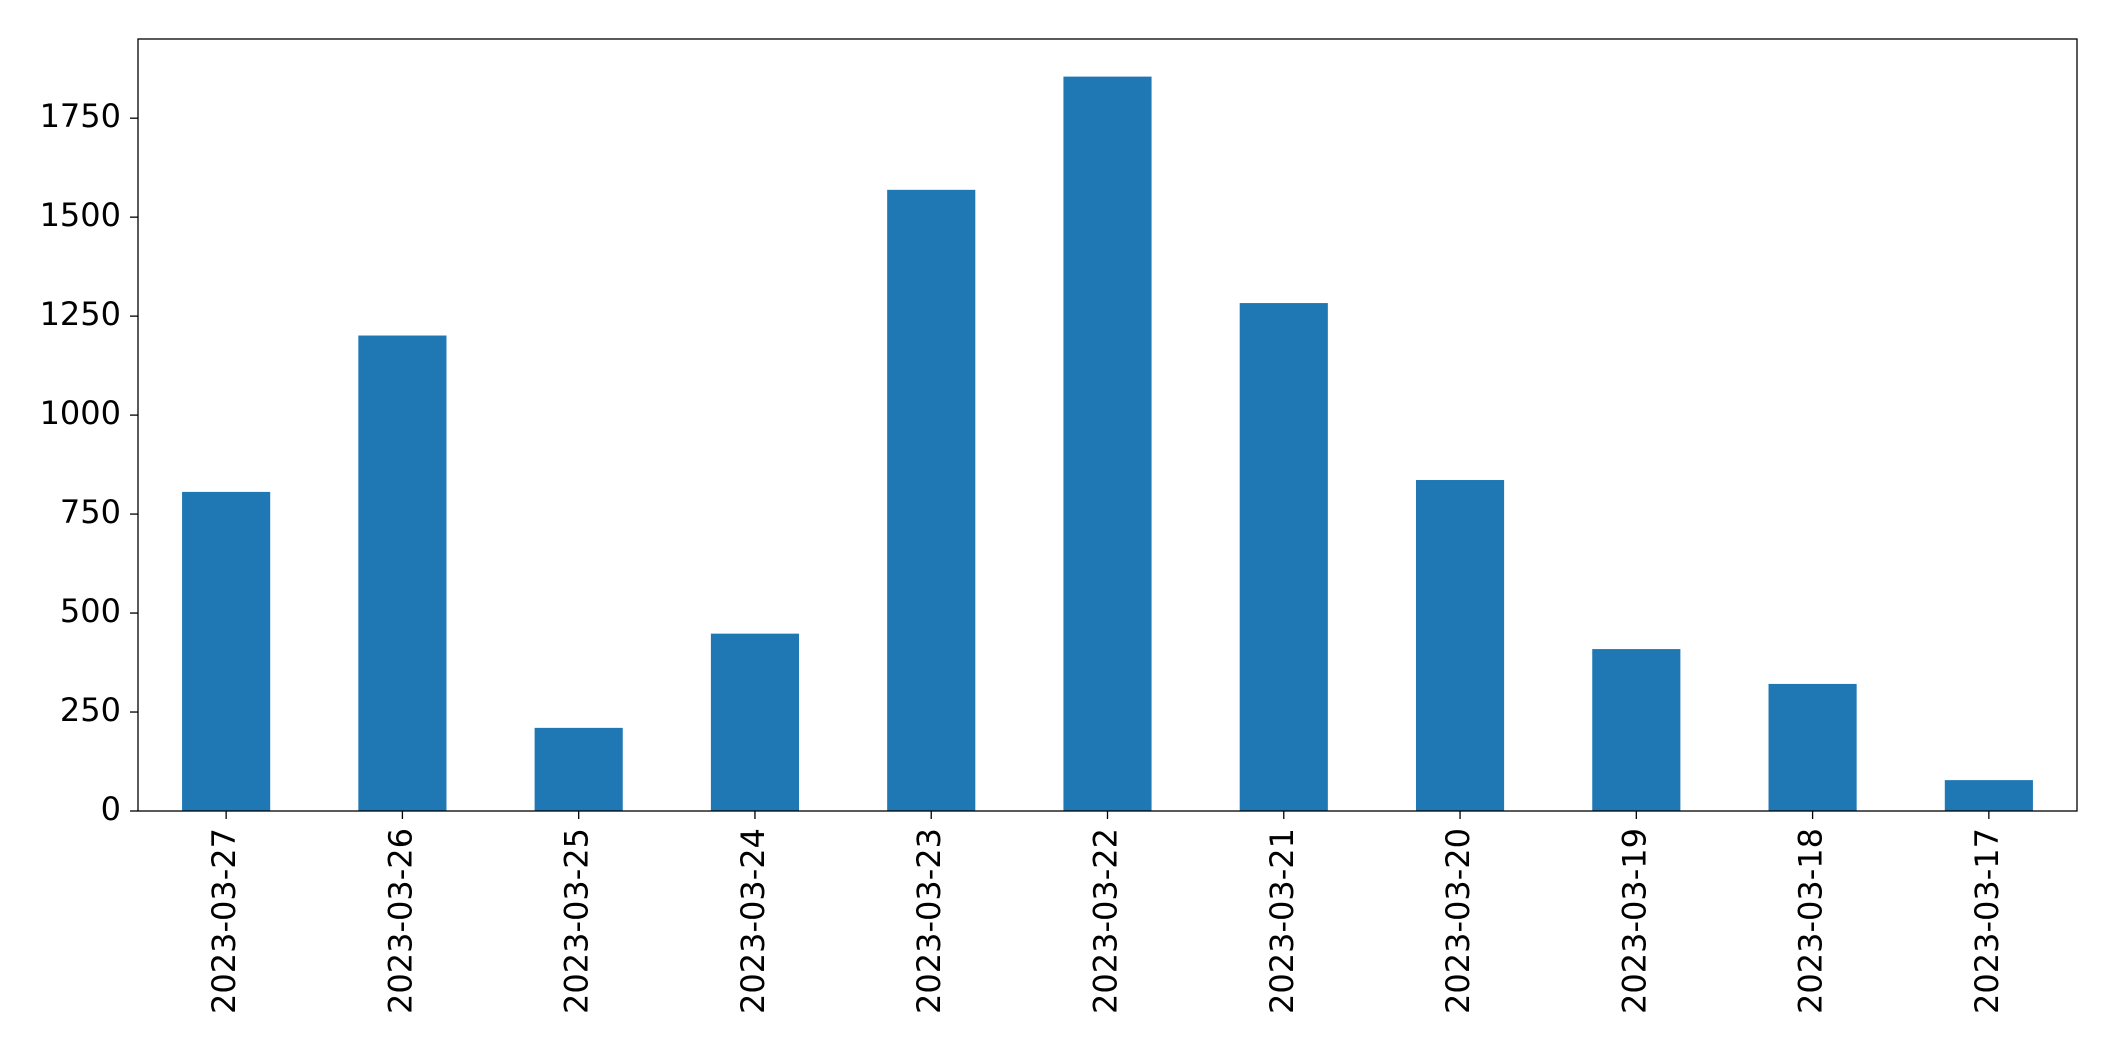  I want to click on y-tick-label: 1000, so click(80, 413).